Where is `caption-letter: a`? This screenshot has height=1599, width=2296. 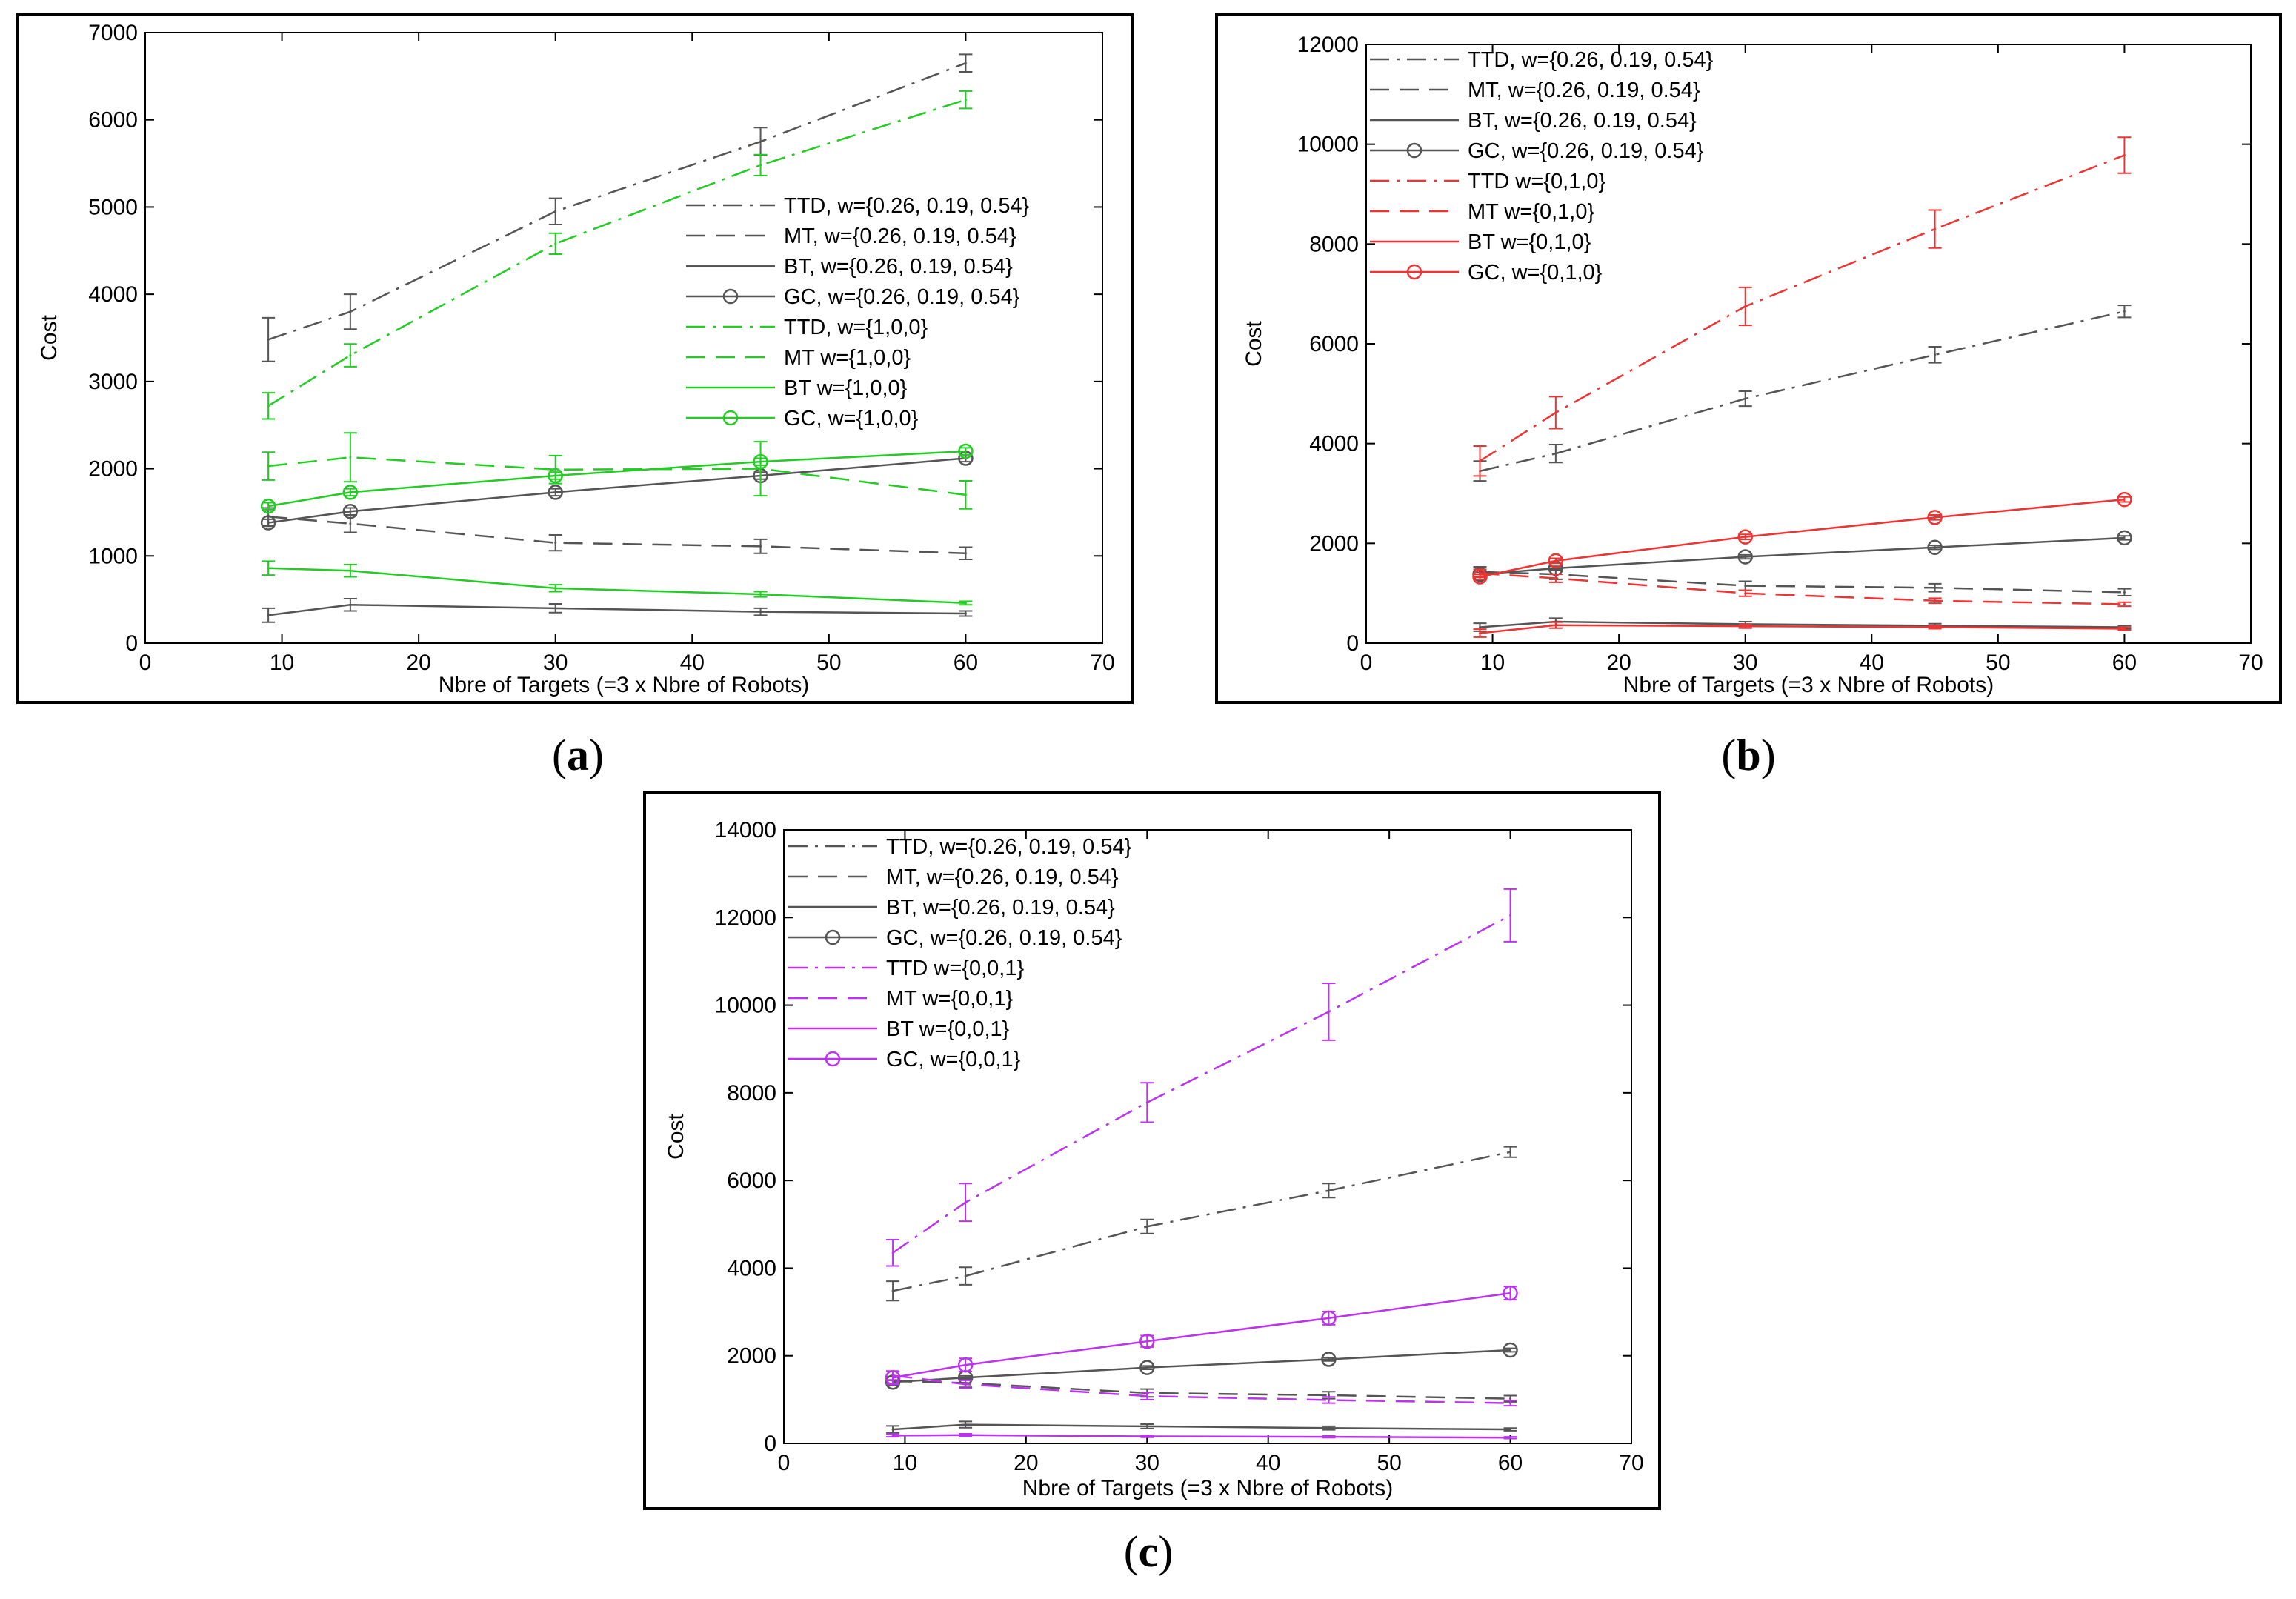 caption-letter: a is located at coordinates (578, 755).